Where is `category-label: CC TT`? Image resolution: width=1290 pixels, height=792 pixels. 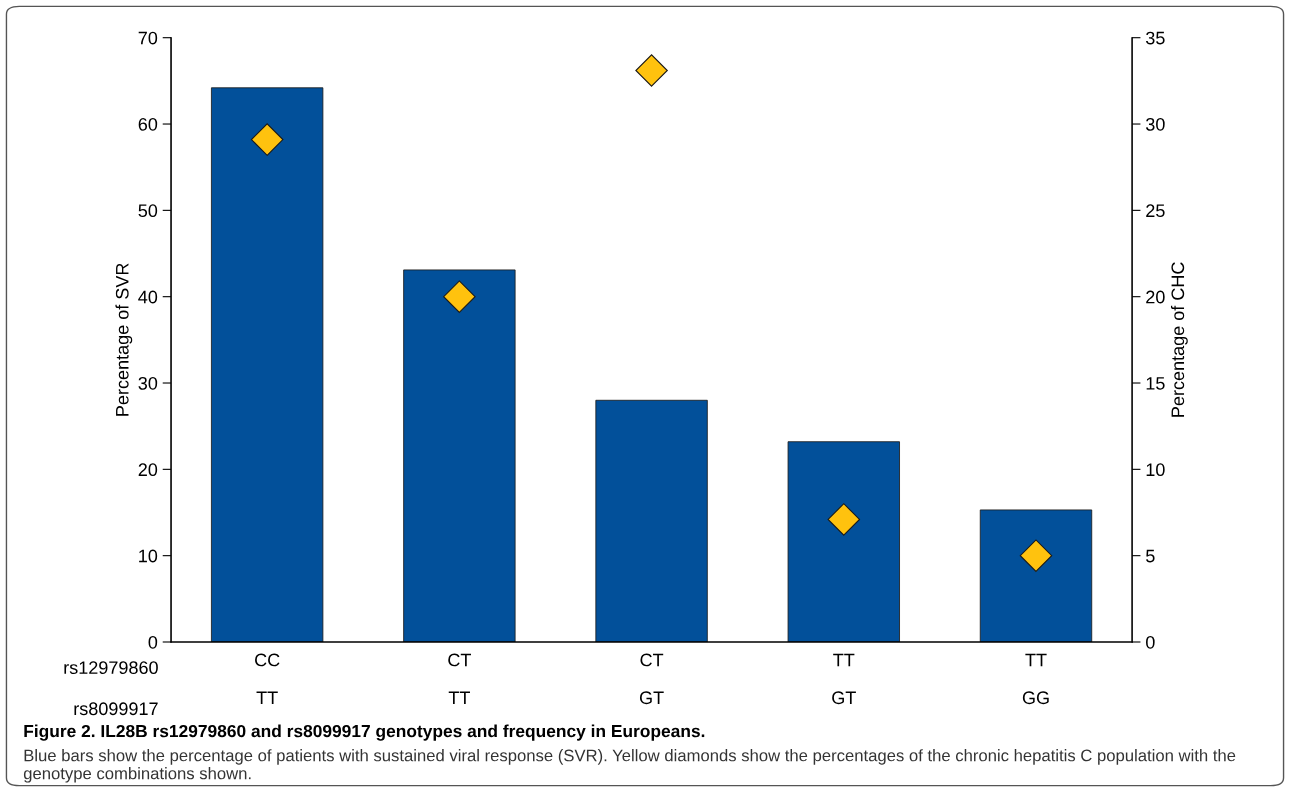
category-label: CC TT is located at coordinates (267, 678).